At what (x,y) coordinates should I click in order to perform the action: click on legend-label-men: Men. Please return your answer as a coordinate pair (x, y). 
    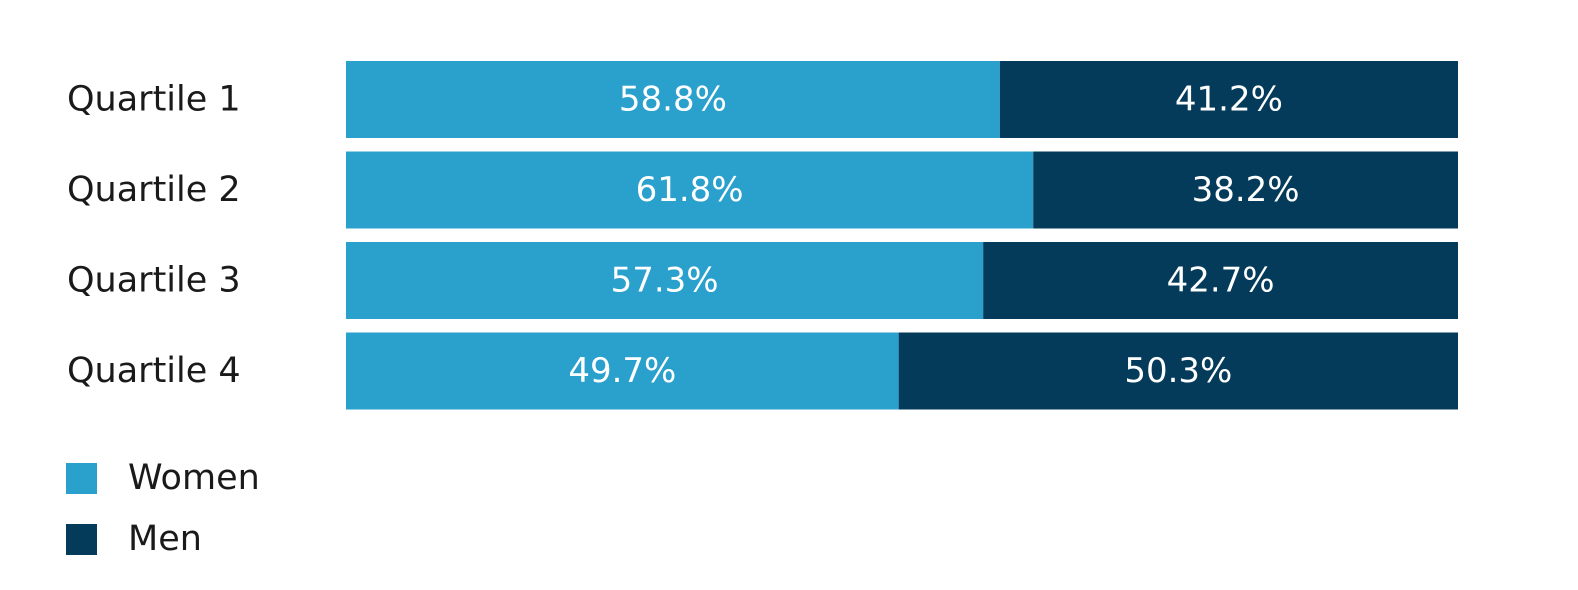
    Looking at the image, I should click on (165, 539).